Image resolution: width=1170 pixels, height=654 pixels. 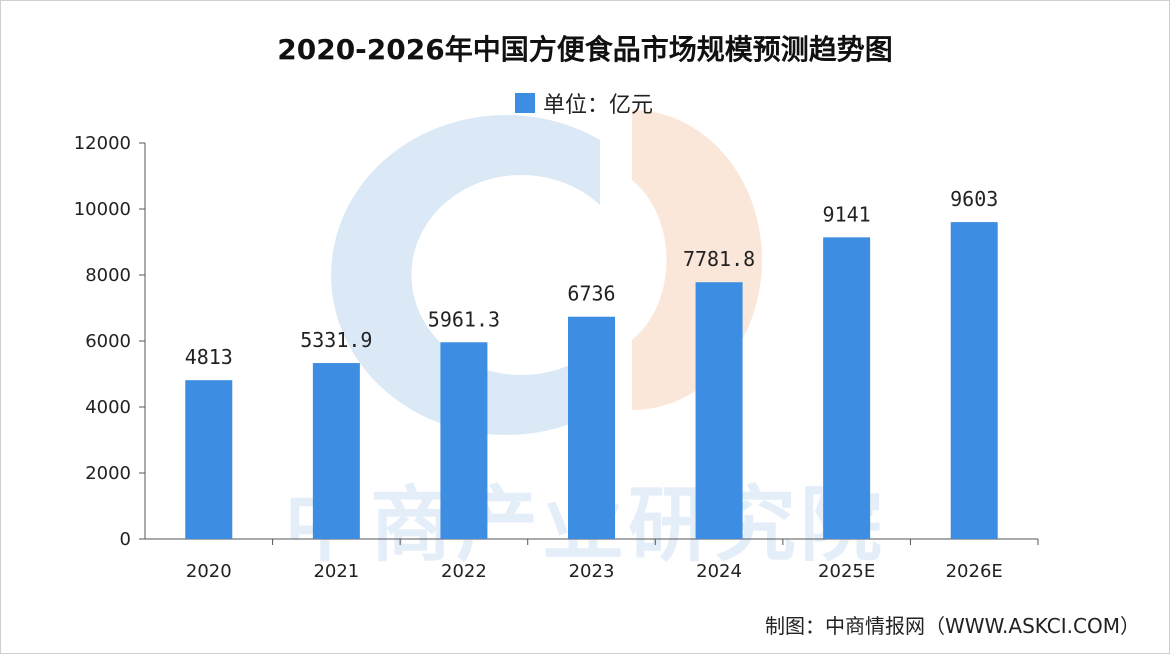 I want to click on data-label-2026E: 9603, so click(x=974, y=199).